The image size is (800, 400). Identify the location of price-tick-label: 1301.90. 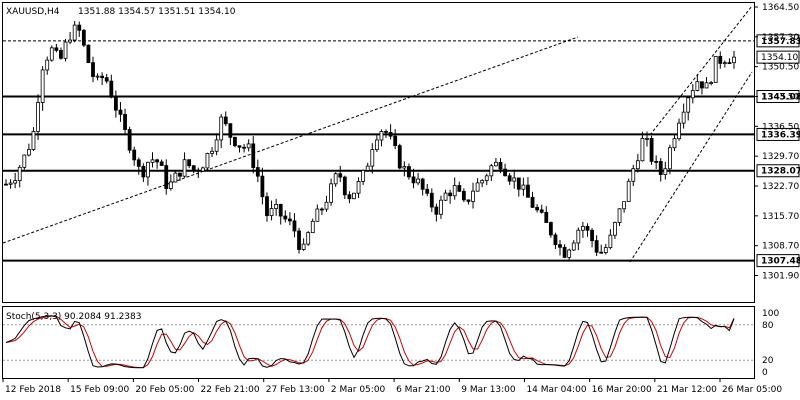
(780, 277).